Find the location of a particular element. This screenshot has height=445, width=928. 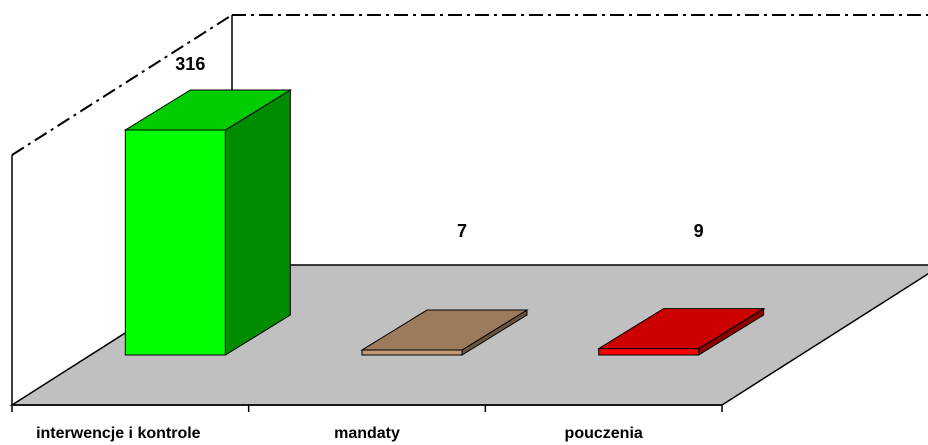

value-label: 7 is located at coordinates (462, 231).